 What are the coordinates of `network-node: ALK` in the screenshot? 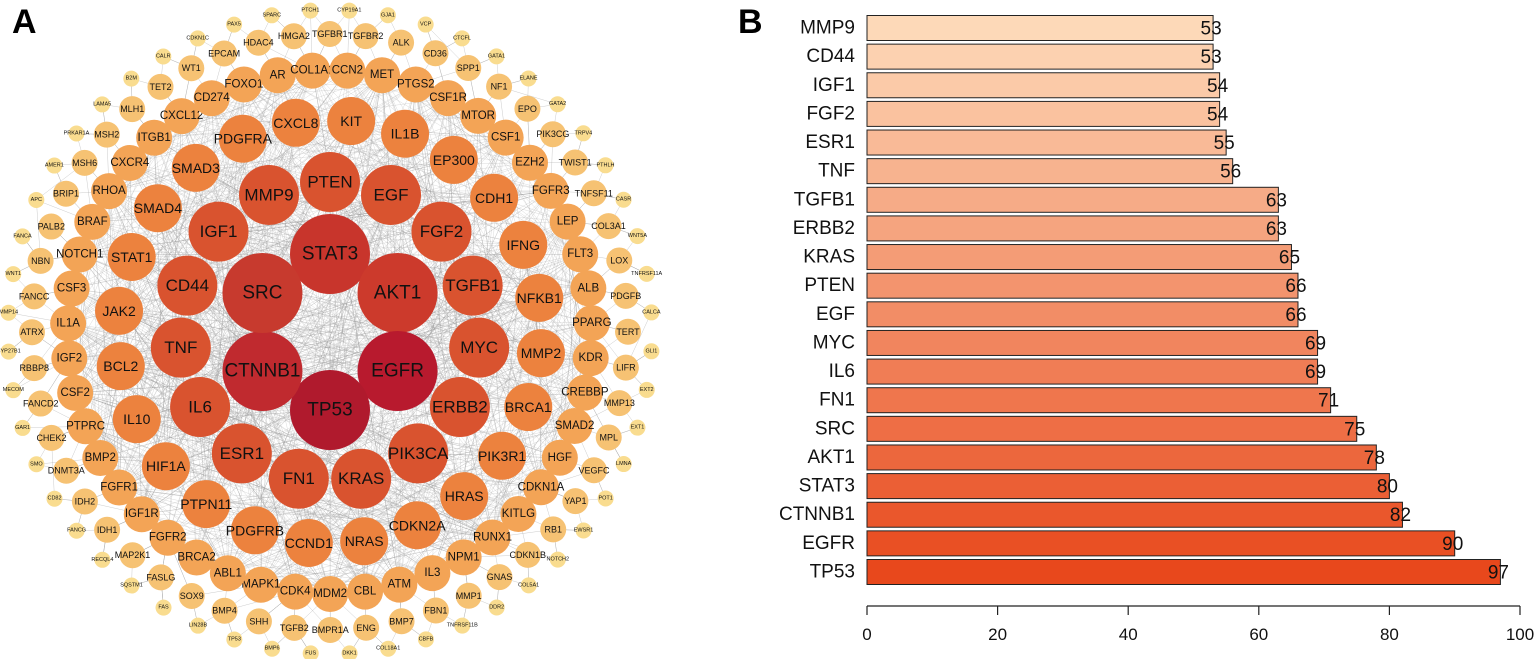 It's located at (401, 42).